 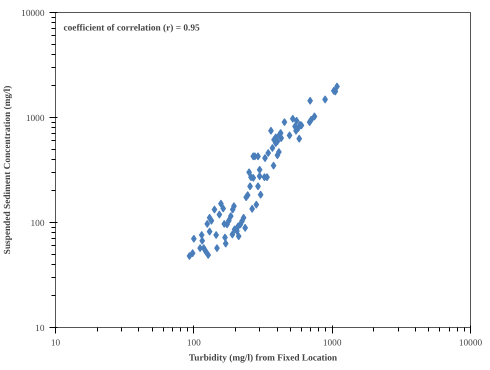 What do you see at coordinates (37, 224) in the screenshot?
I see `y-tick-label: 100` at bounding box center [37, 224].